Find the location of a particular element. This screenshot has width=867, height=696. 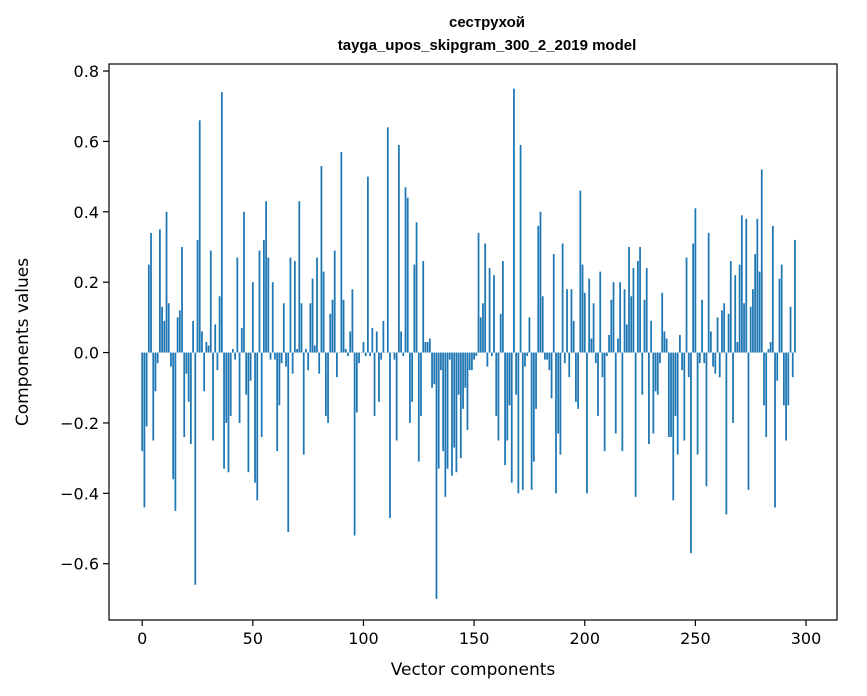

y-tick-label: 0.6 is located at coordinates (86, 141).